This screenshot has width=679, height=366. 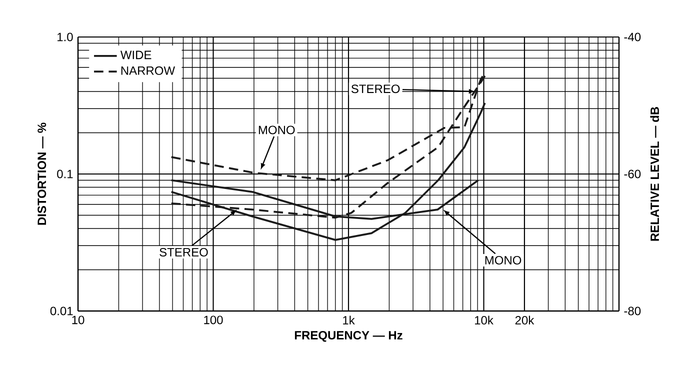 What do you see at coordinates (213, 320) in the screenshot?
I see `x-tick-label: 100` at bounding box center [213, 320].